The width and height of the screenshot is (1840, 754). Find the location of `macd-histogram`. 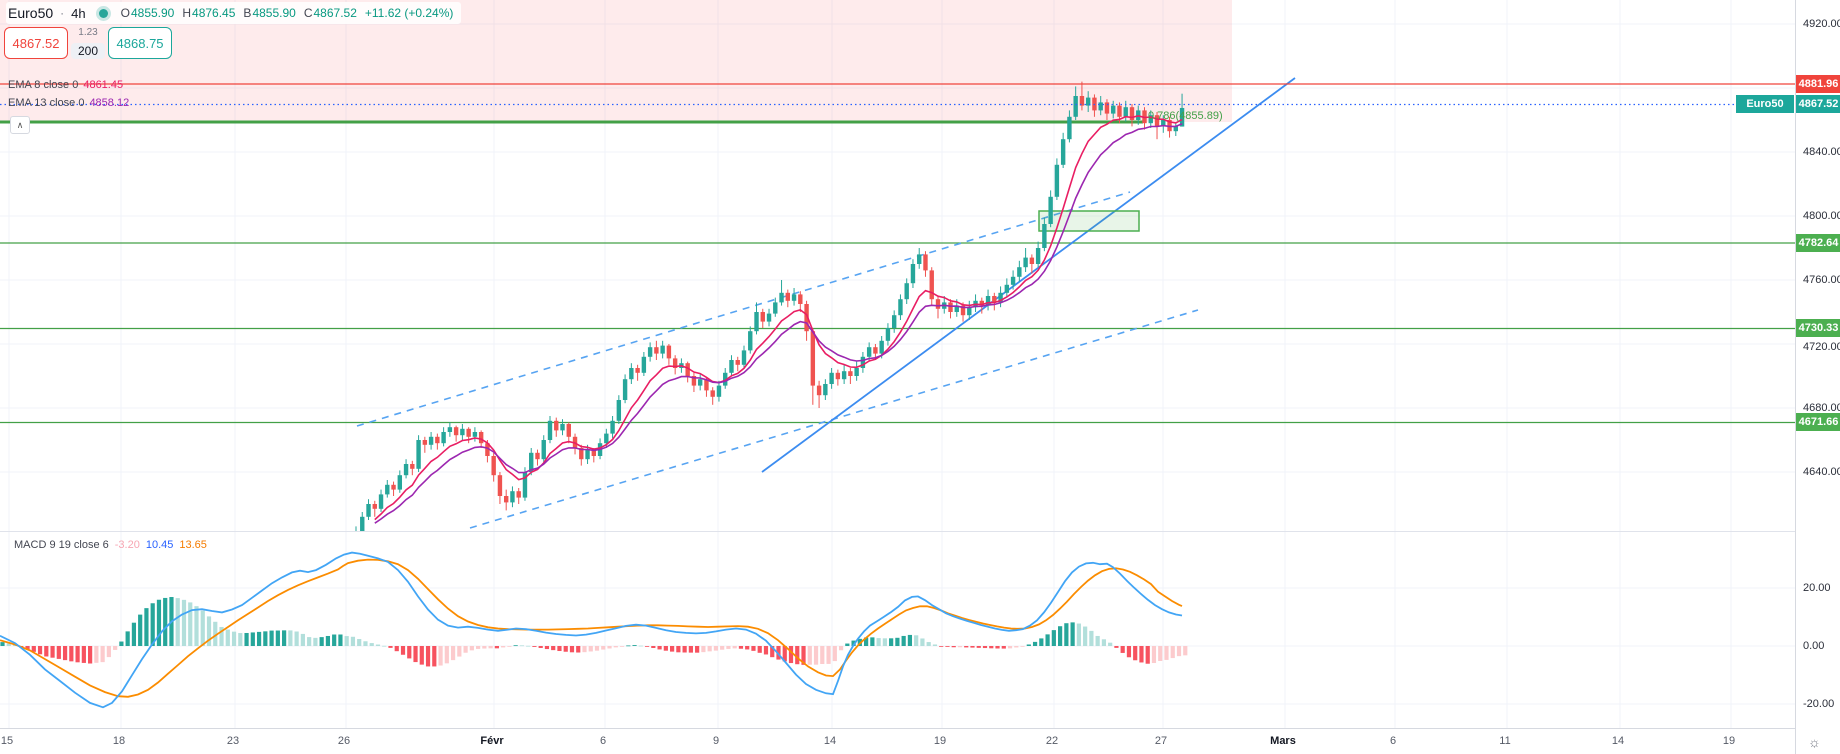

macd-histogram is located at coordinates (594, 632).